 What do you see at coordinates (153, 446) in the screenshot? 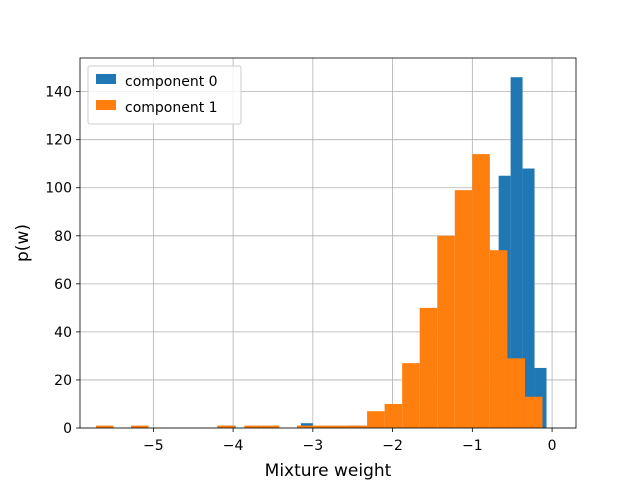
I see `x-tick-label: −5` at bounding box center [153, 446].